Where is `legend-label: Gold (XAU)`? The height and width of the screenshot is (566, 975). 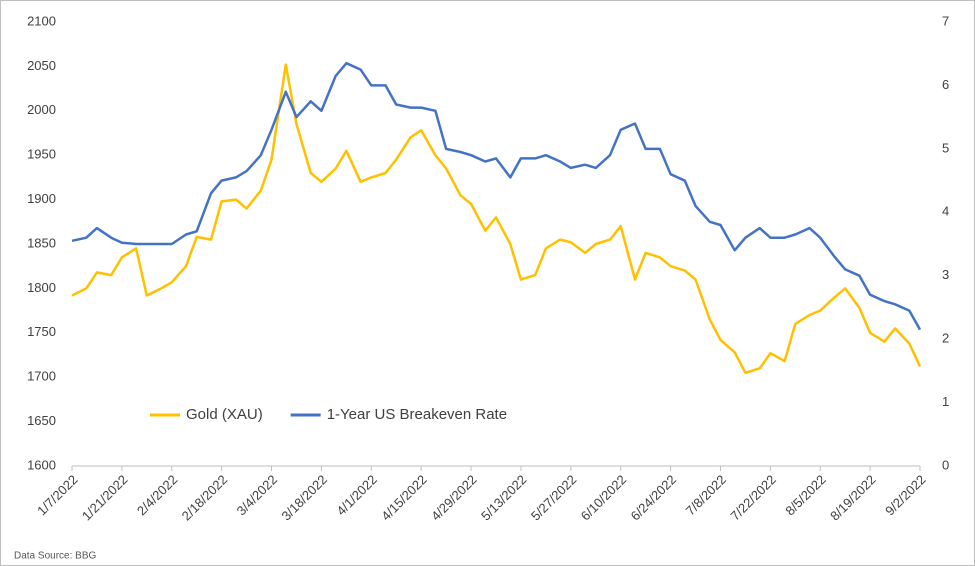 legend-label: Gold (XAU) is located at coordinates (224, 414).